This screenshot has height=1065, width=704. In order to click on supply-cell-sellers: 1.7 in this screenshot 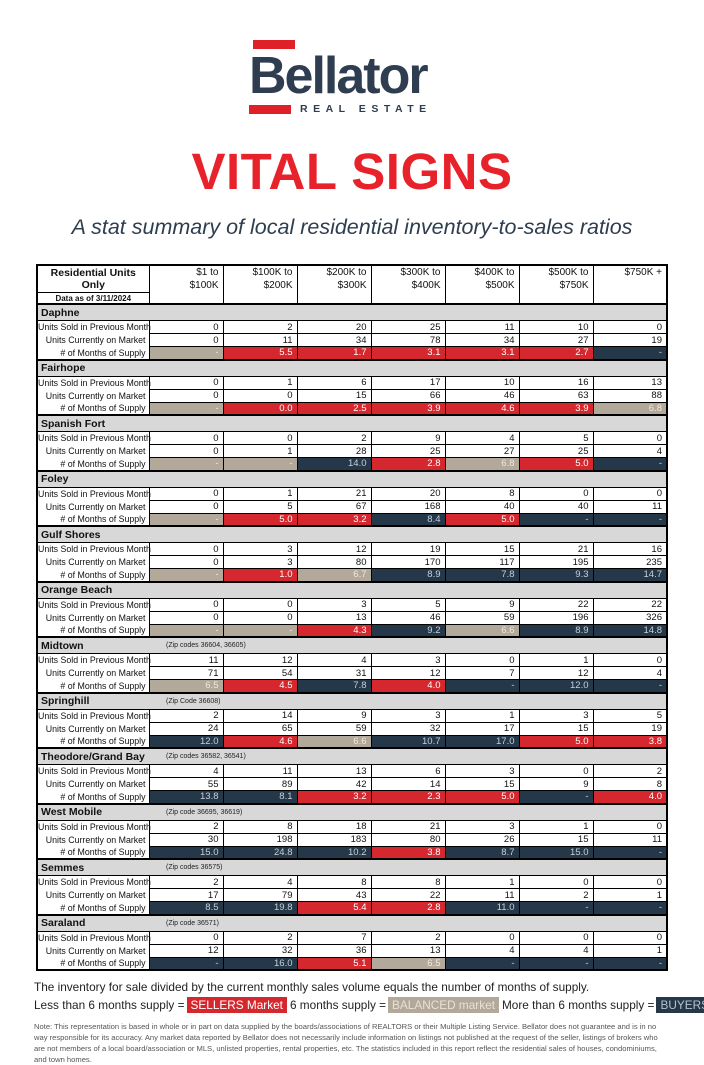, I will do `click(334, 353)`.